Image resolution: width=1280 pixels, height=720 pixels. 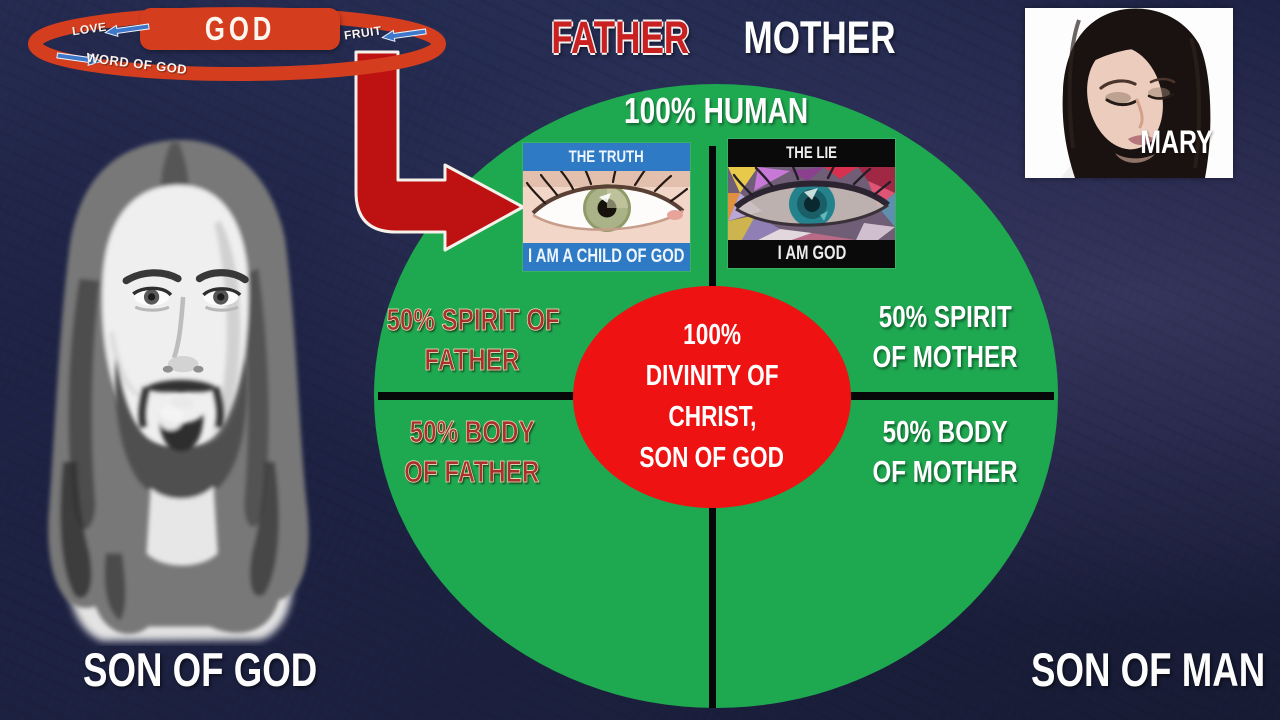 What do you see at coordinates (472, 432) in the screenshot?
I see `body-of-father-line1: 50% BODY` at bounding box center [472, 432].